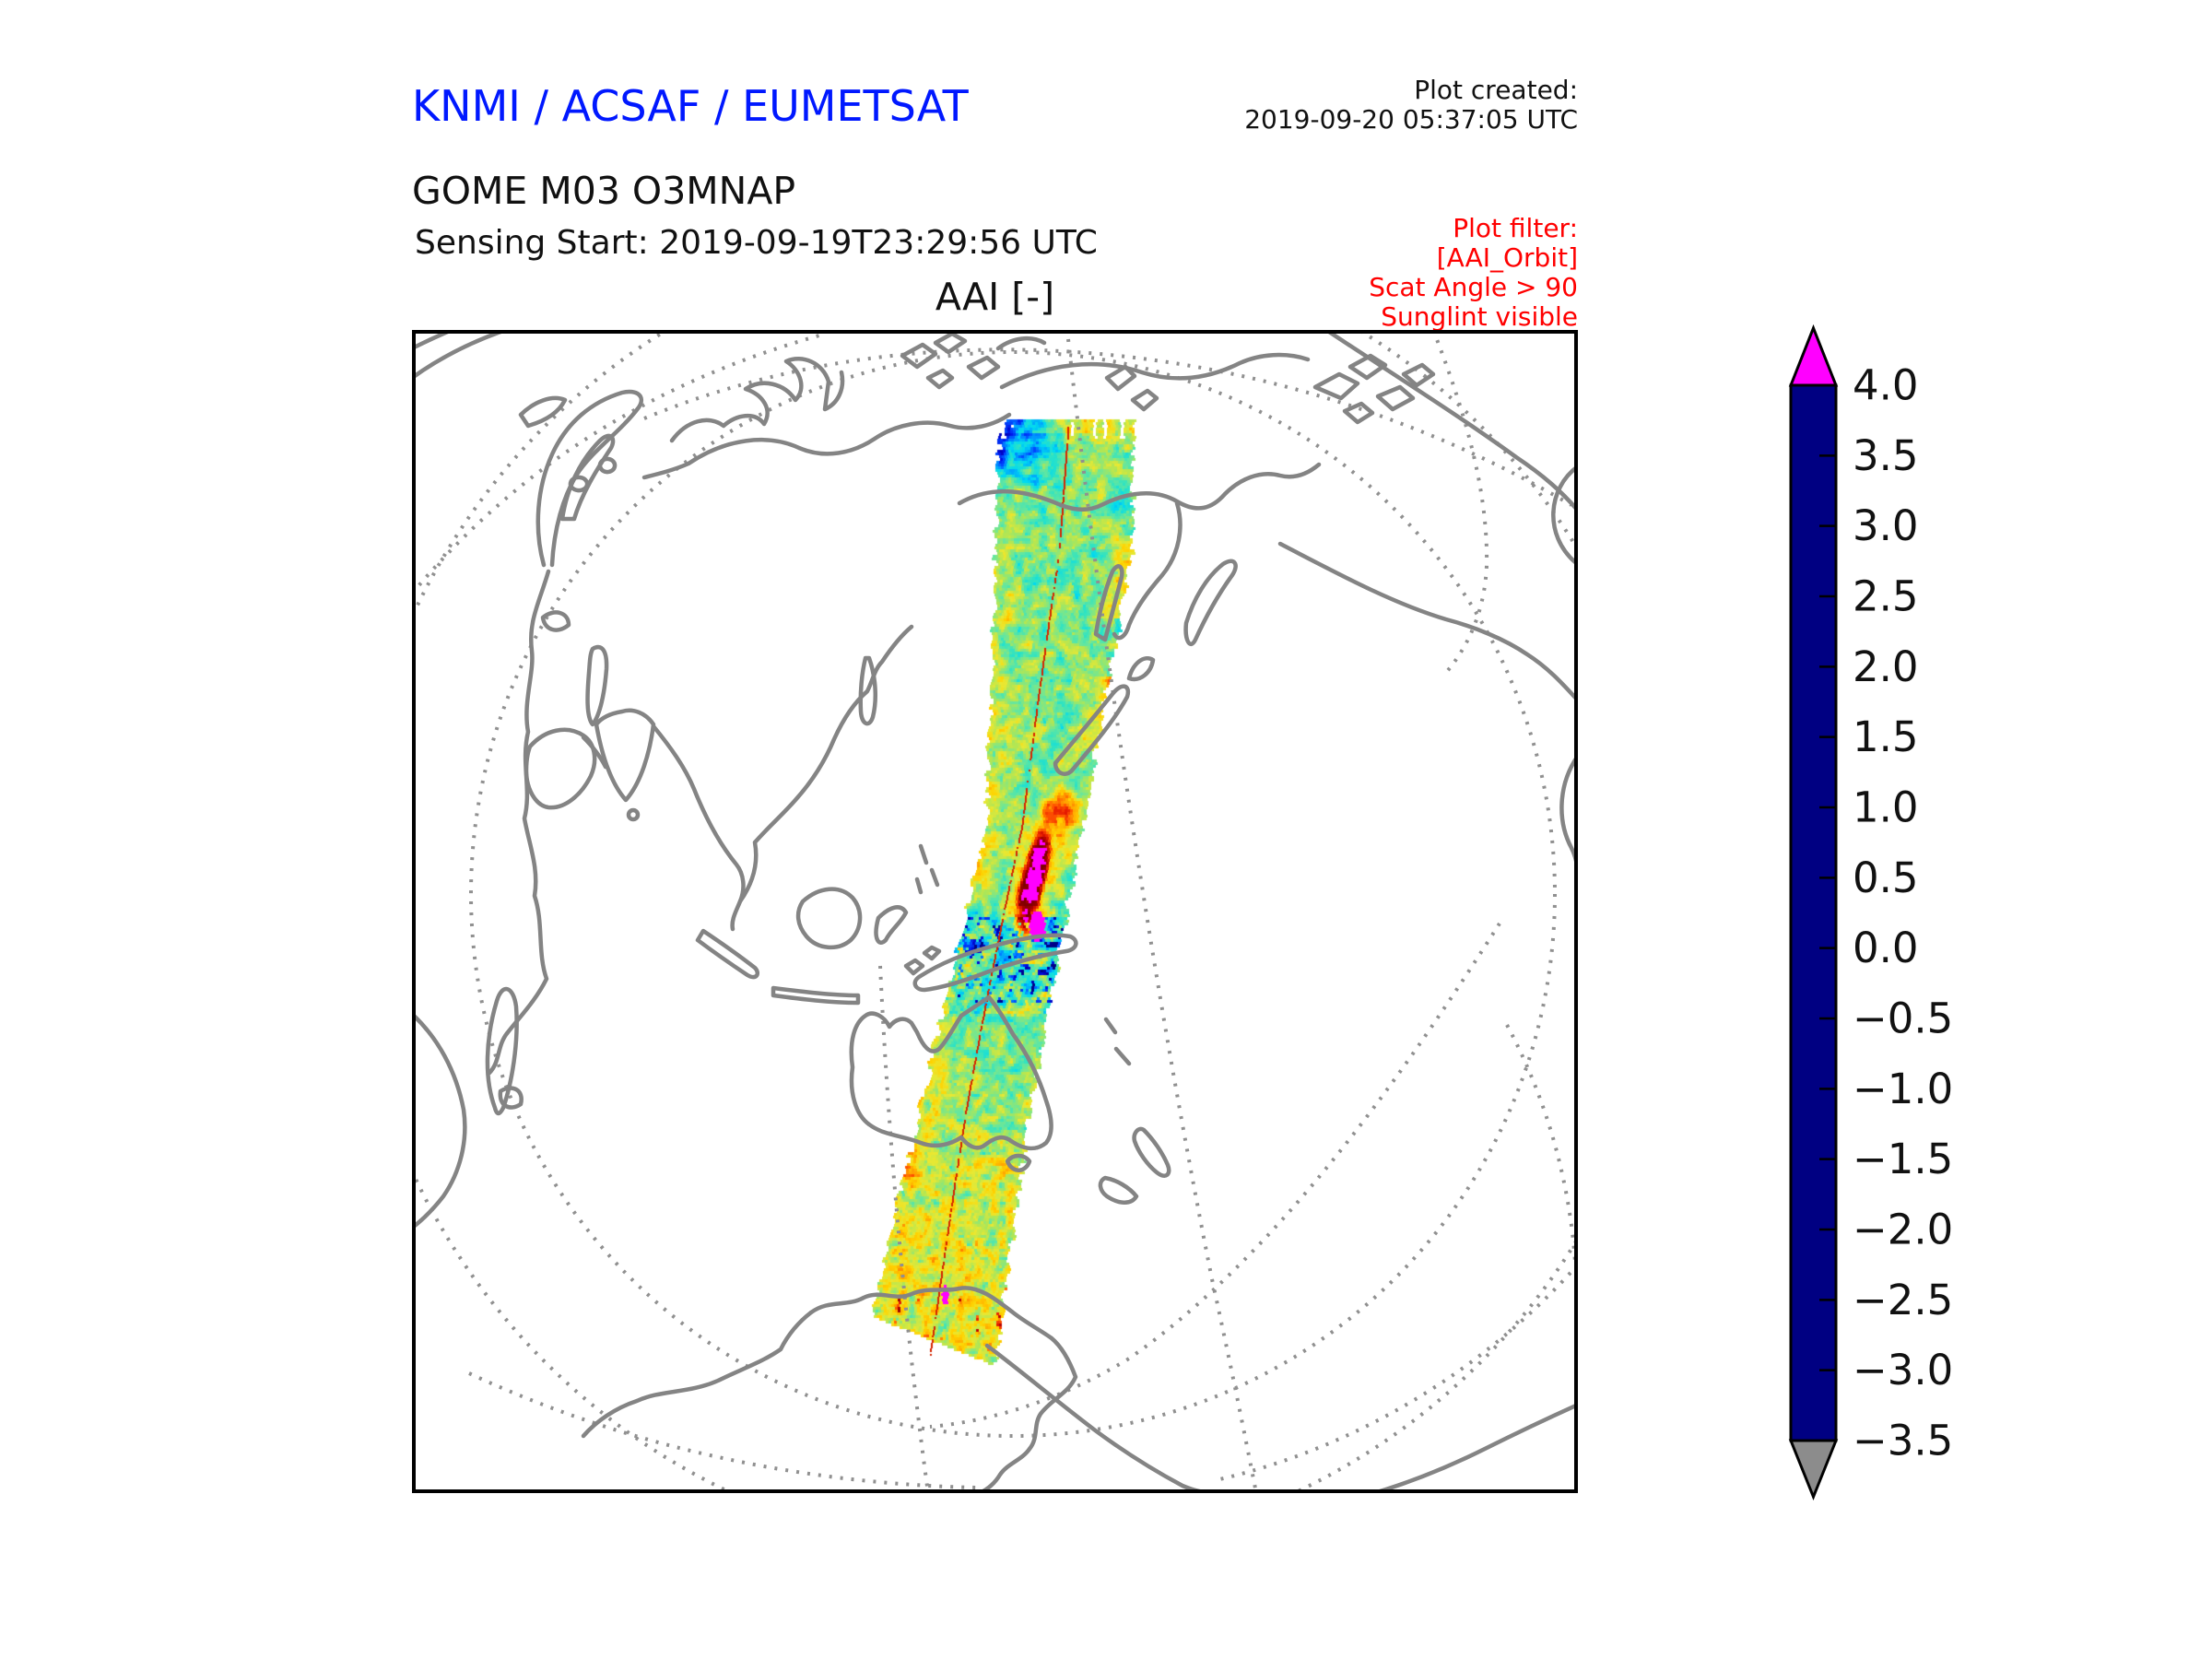  Describe the element at coordinates (756, 243) in the screenshot. I see `sensing-start-line: Sensing Start: 2019-09-19T23:29:56 UTC` at that location.